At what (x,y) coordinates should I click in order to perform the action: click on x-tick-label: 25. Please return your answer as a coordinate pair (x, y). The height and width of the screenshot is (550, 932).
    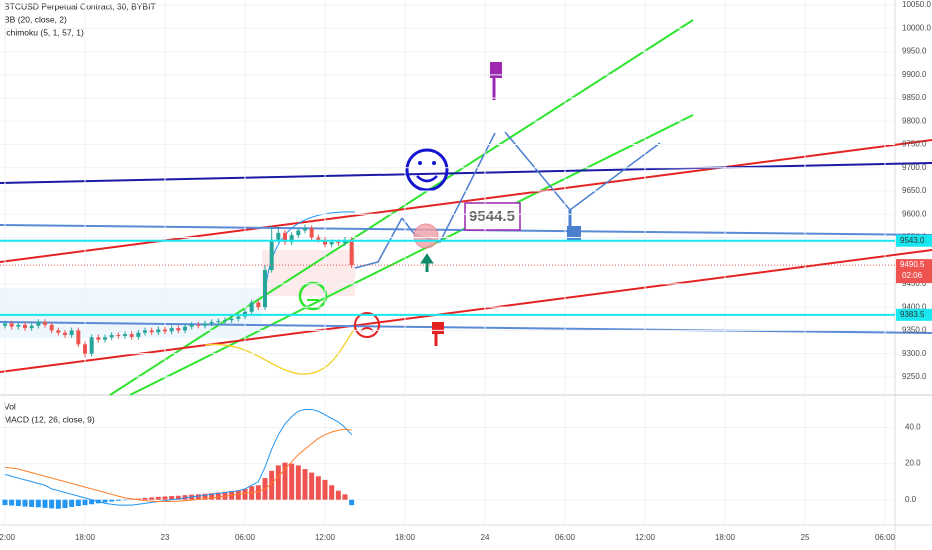
    Looking at the image, I should click on (805, 537).